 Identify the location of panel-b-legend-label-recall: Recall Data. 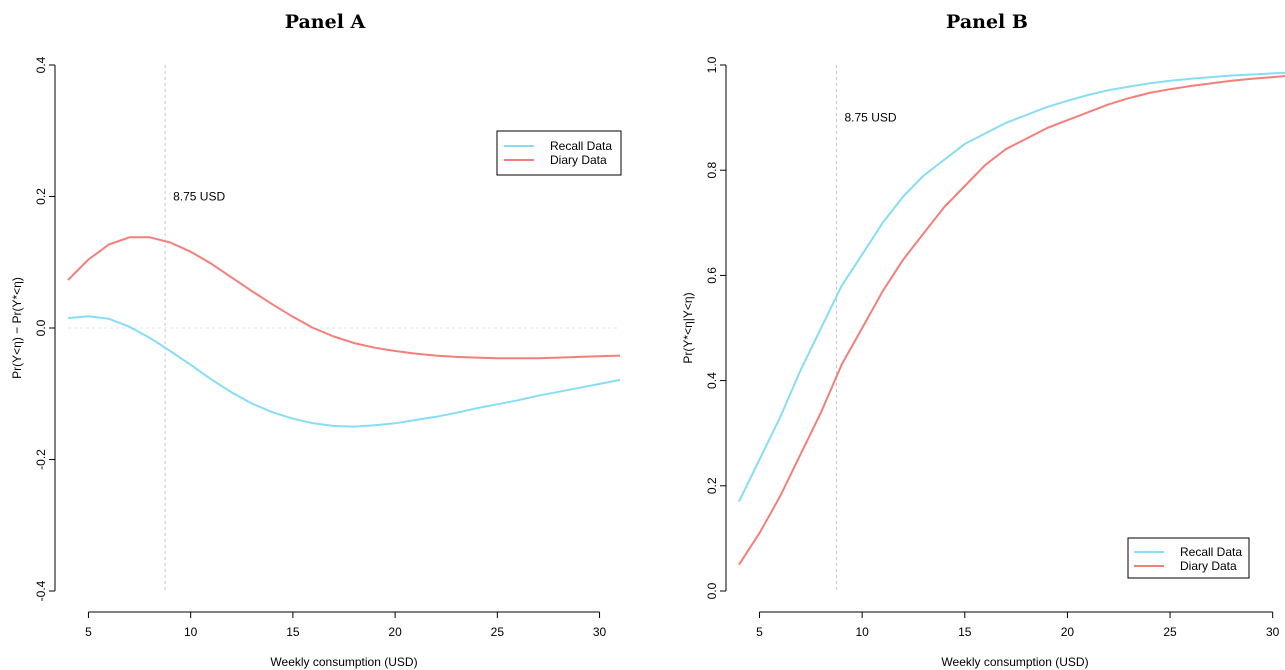
(1211, 552).